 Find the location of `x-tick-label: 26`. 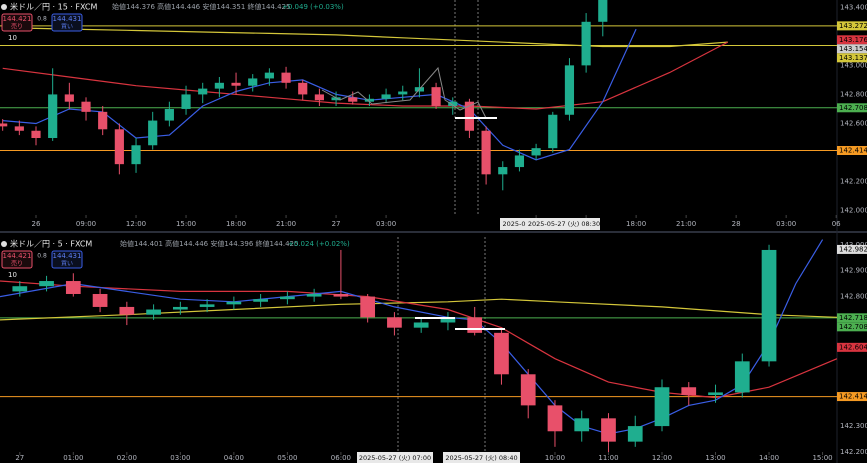

x-tick-label: 26 is located at coordinates (36, 224).